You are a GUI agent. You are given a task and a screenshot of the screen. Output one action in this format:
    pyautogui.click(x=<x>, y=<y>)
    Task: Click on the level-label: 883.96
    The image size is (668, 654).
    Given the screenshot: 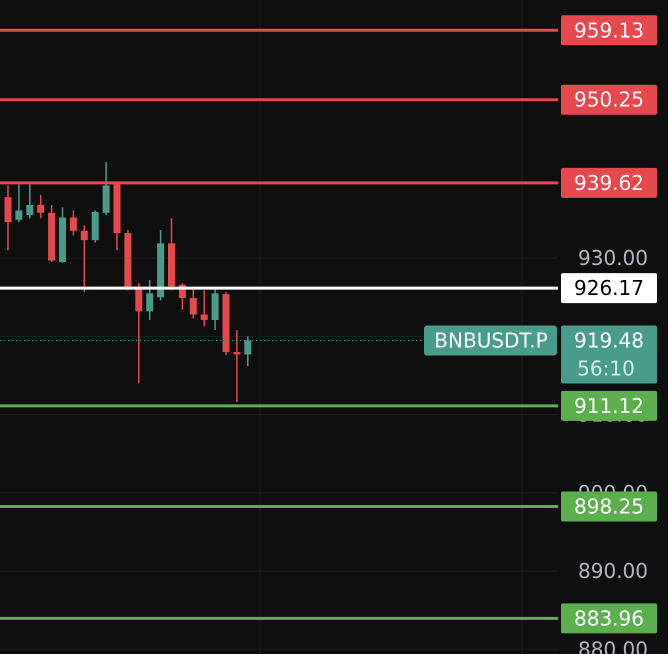 What is the action you would take?
    pyautogui.click(x=609, y=618)
    